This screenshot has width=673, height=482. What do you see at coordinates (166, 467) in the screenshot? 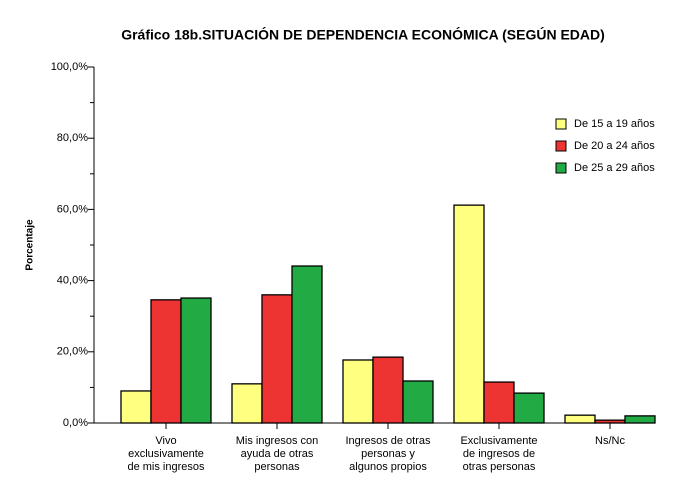
I see `x-tick-label: de mis ingresos` at bounding box center [166, 467].